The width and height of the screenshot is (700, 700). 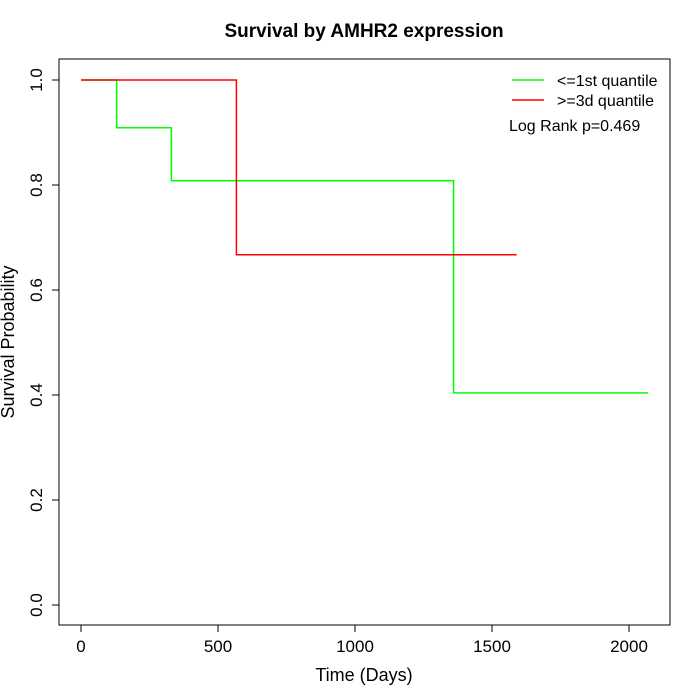 What do you see at coordinates (36, 395) in the screenshot?
I see `y-tick-label: 0.4` at bounding box center [36, 395].